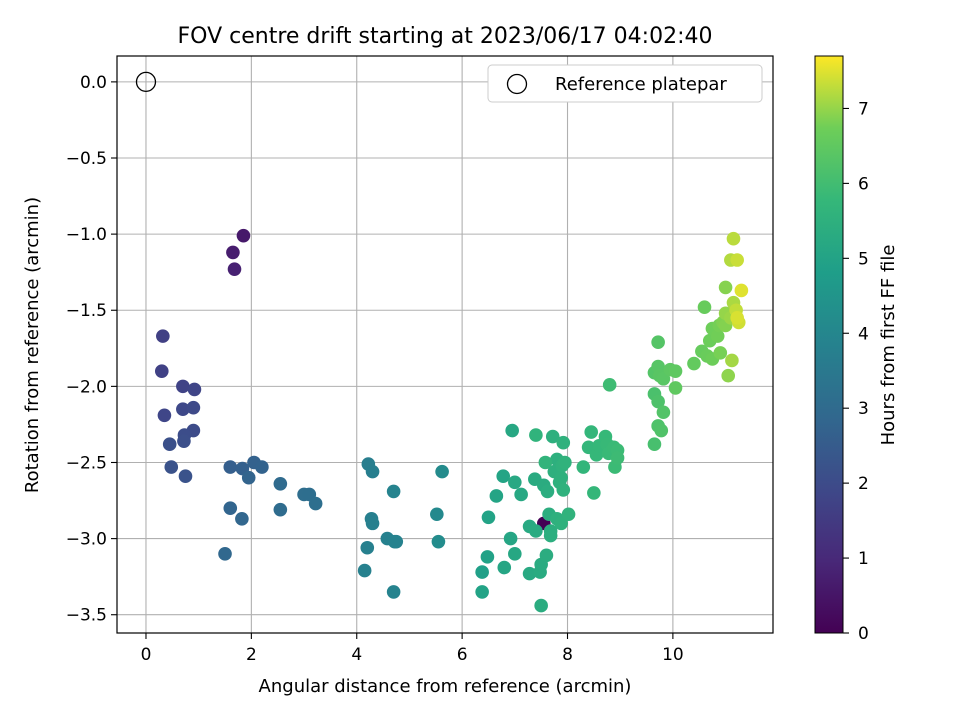 Image resolution: width=960 pixels, height=720 pixels. Describe the element at coordinates (445, 686) in the screenshot. I see `x-axis-label: Angular distance from reference (arcmin)` at that location.